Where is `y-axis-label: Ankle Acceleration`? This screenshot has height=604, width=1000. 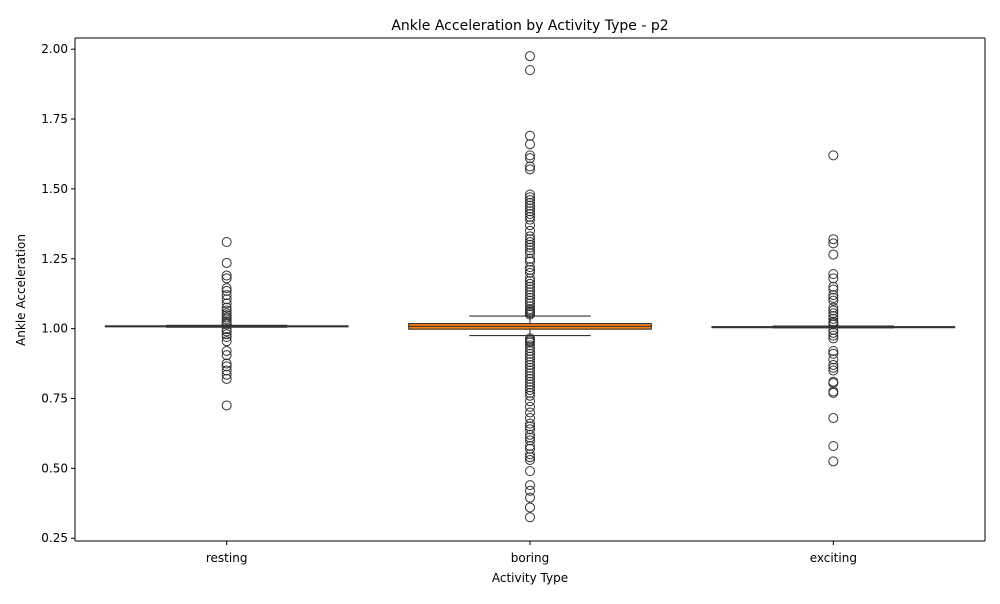
y-axis-label: Ankle Acceleration is located at coordinates (21, 290).